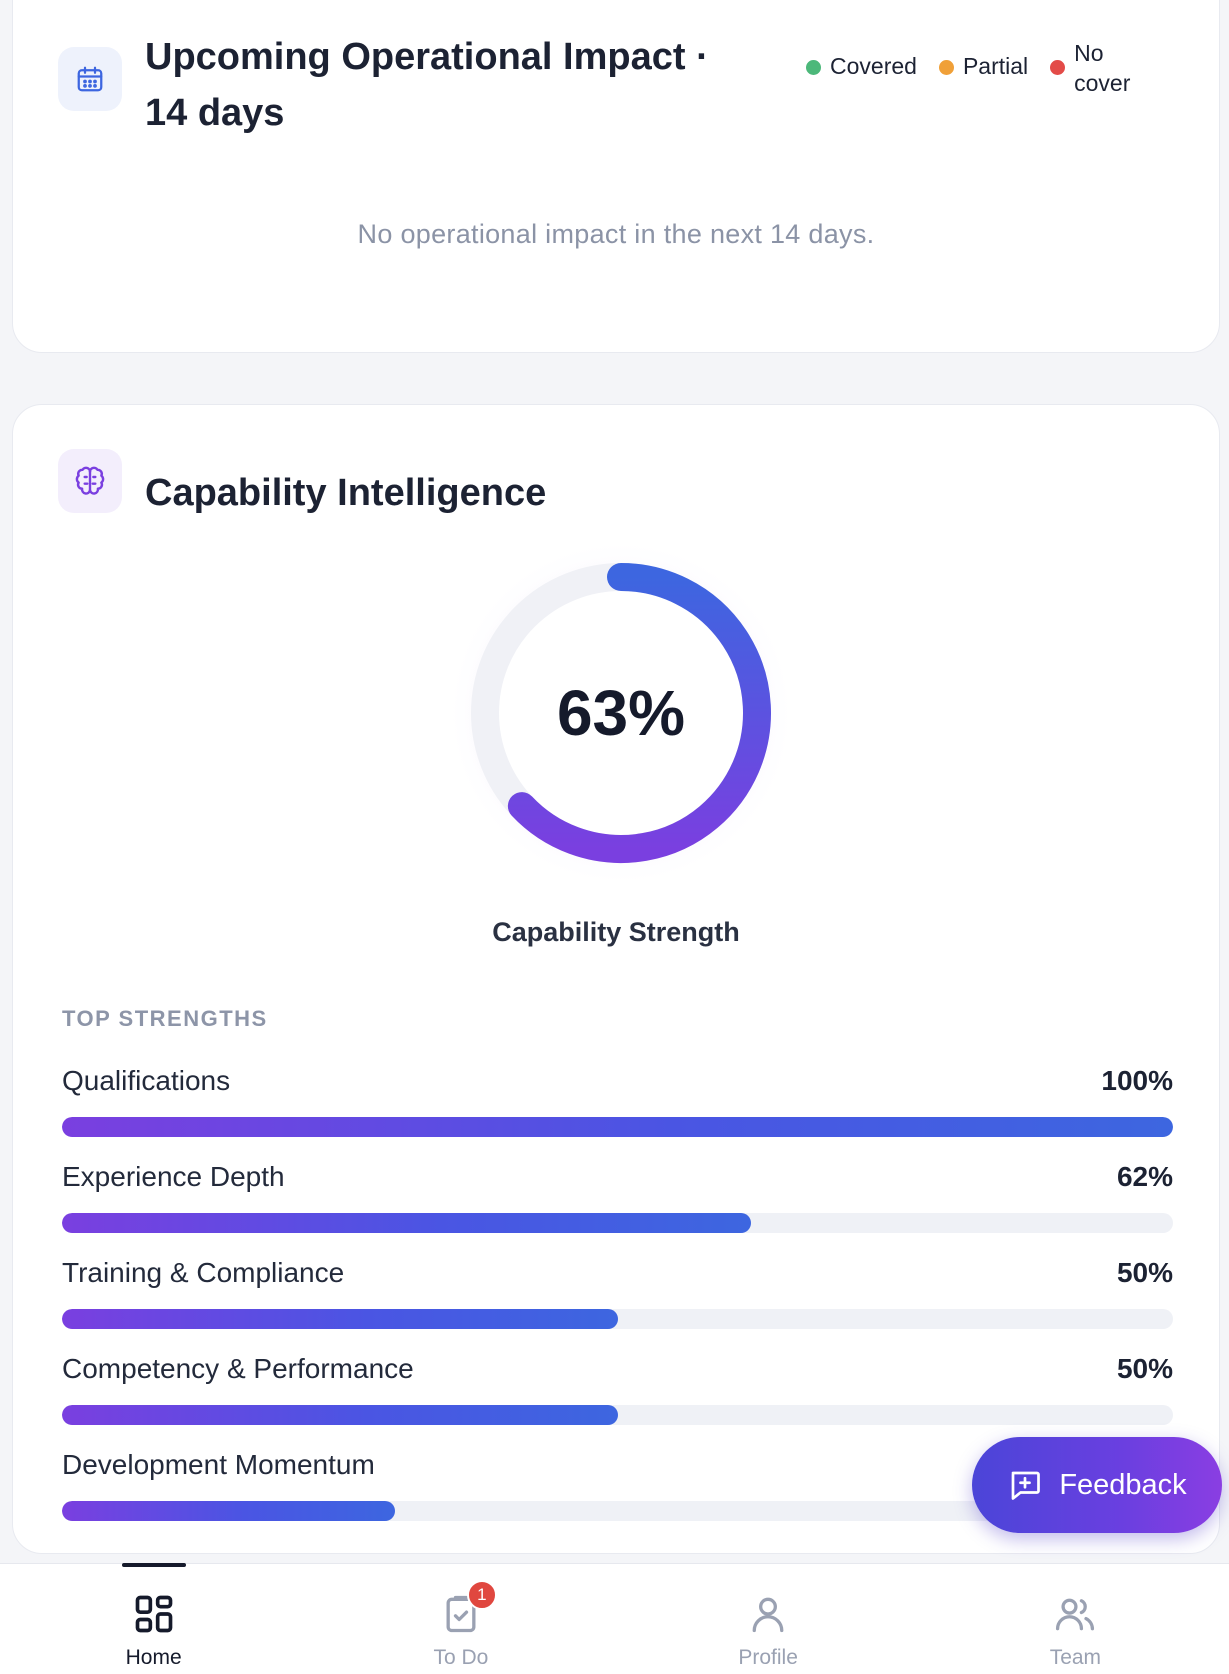 The width and height of the screenshot is (1229, 1674). I want to click on gauge-face, so click(621, 713).